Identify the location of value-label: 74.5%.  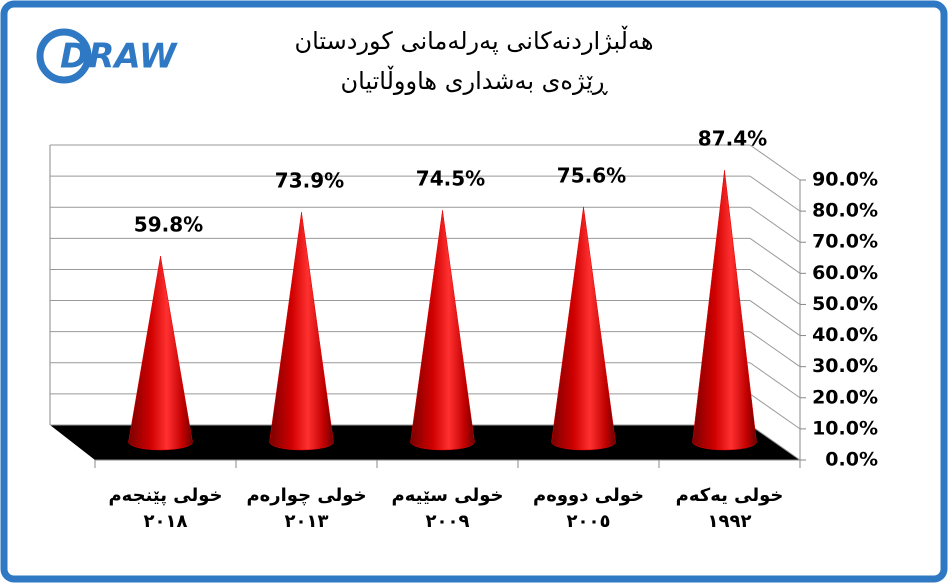
(450, 179).